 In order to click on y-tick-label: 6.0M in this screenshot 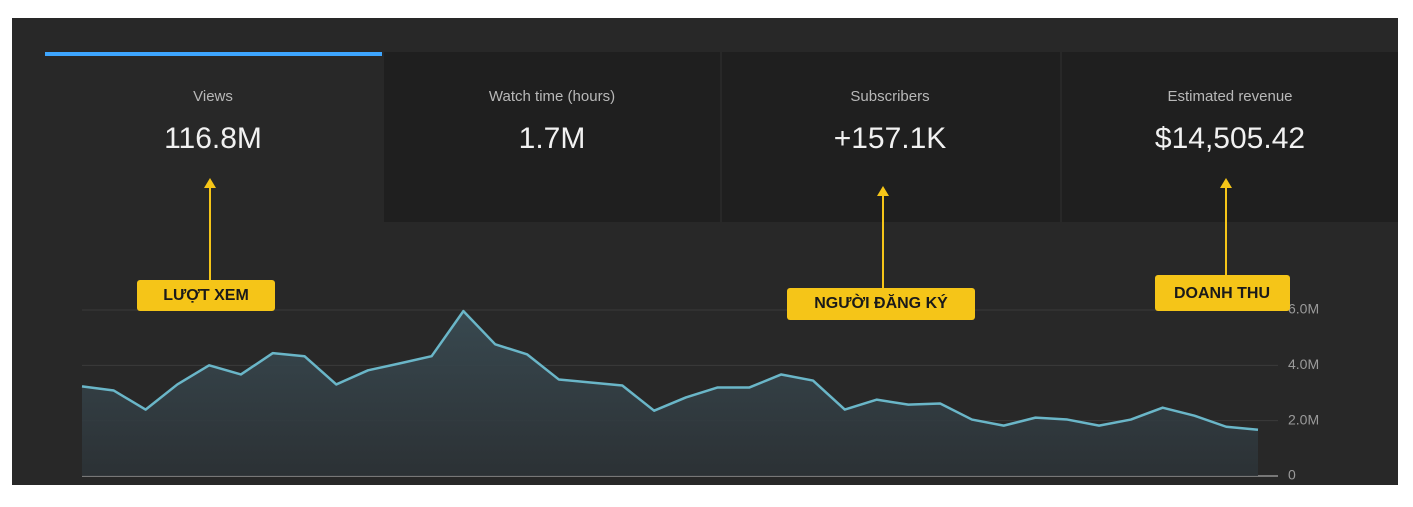, I will do `click(1303, 309)`.